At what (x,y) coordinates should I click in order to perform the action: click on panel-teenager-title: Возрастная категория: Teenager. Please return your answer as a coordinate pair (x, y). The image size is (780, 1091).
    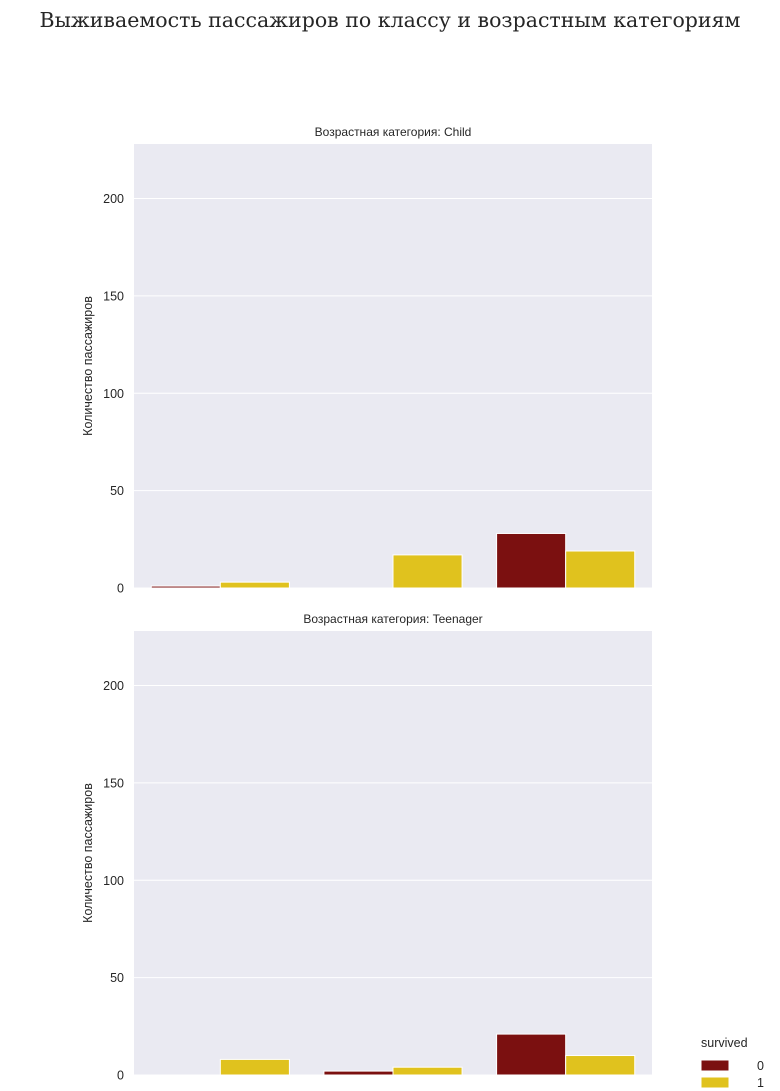
    Looking at the image, I should click on (392, 619).